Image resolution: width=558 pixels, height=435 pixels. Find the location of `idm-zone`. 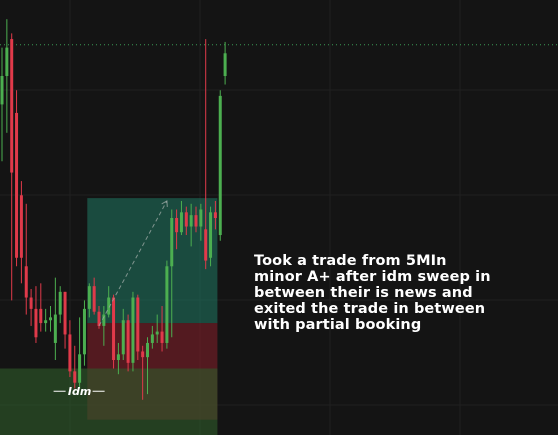

idm-zone is located at coordinates (108, 402).